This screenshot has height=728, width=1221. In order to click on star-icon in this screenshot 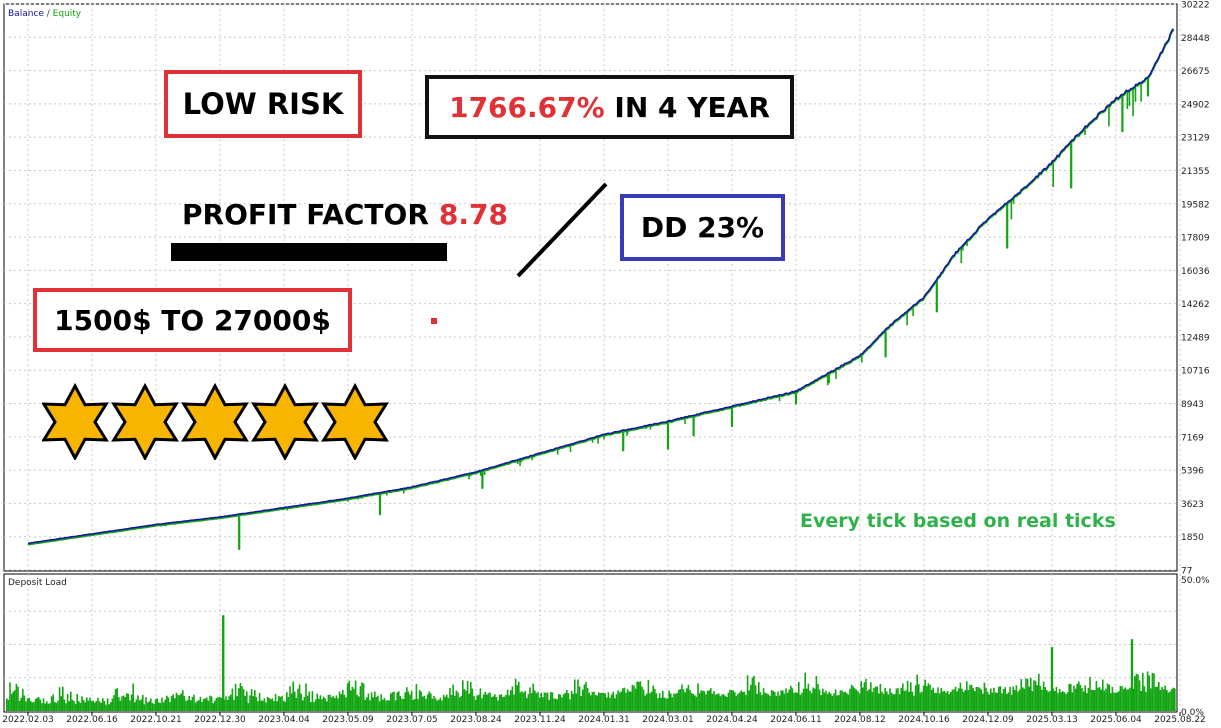, I will do `click(215, 421)`.